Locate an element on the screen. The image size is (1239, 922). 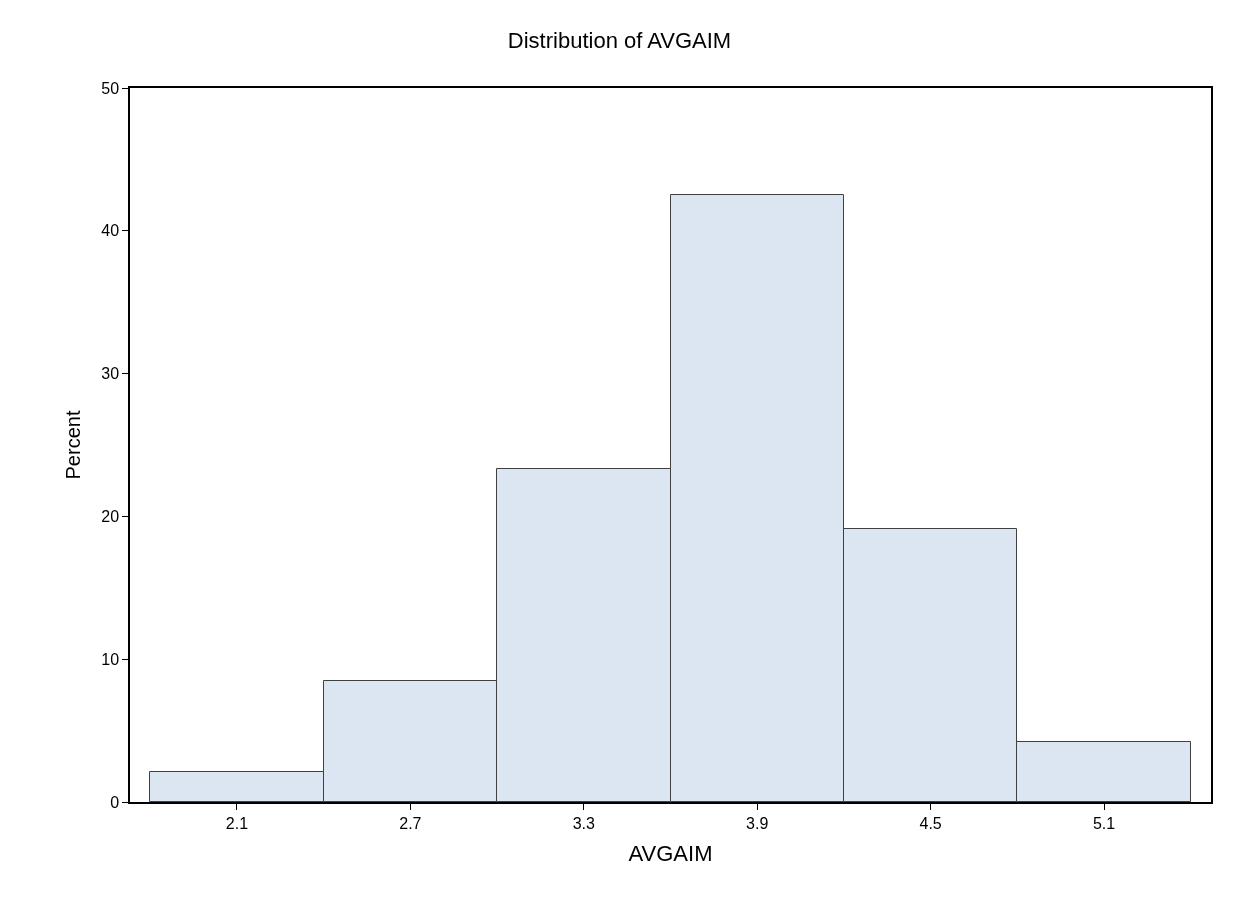
y-tick-label: 40 is located at coordinates (110, 231).